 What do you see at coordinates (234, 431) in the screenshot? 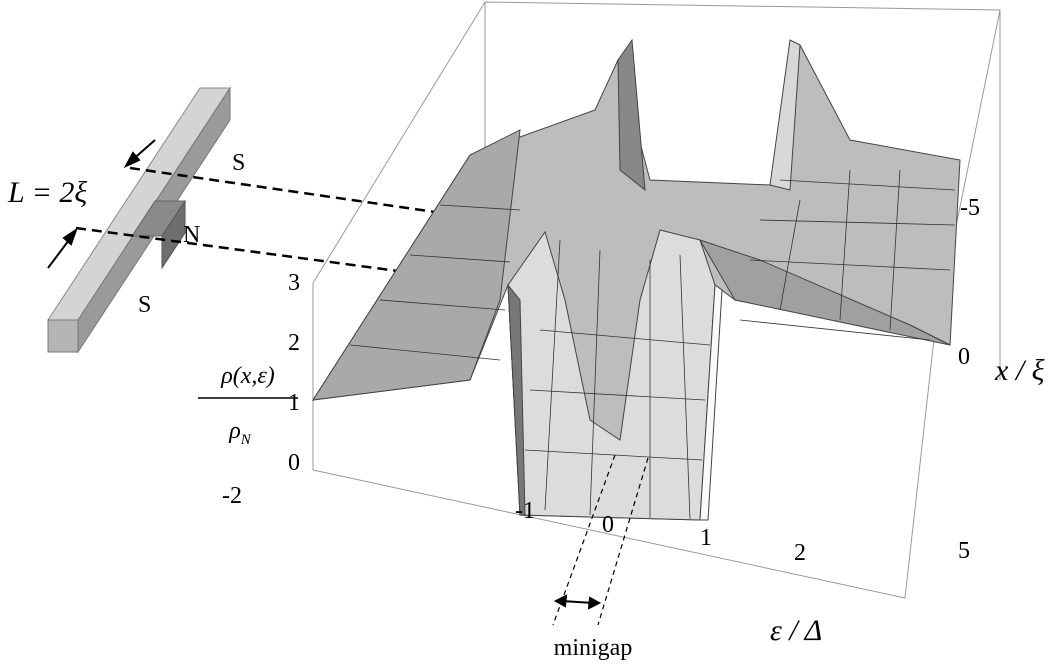
I see `z-axis-label-denominator-base: ρ` at bounding box center [234, 431].